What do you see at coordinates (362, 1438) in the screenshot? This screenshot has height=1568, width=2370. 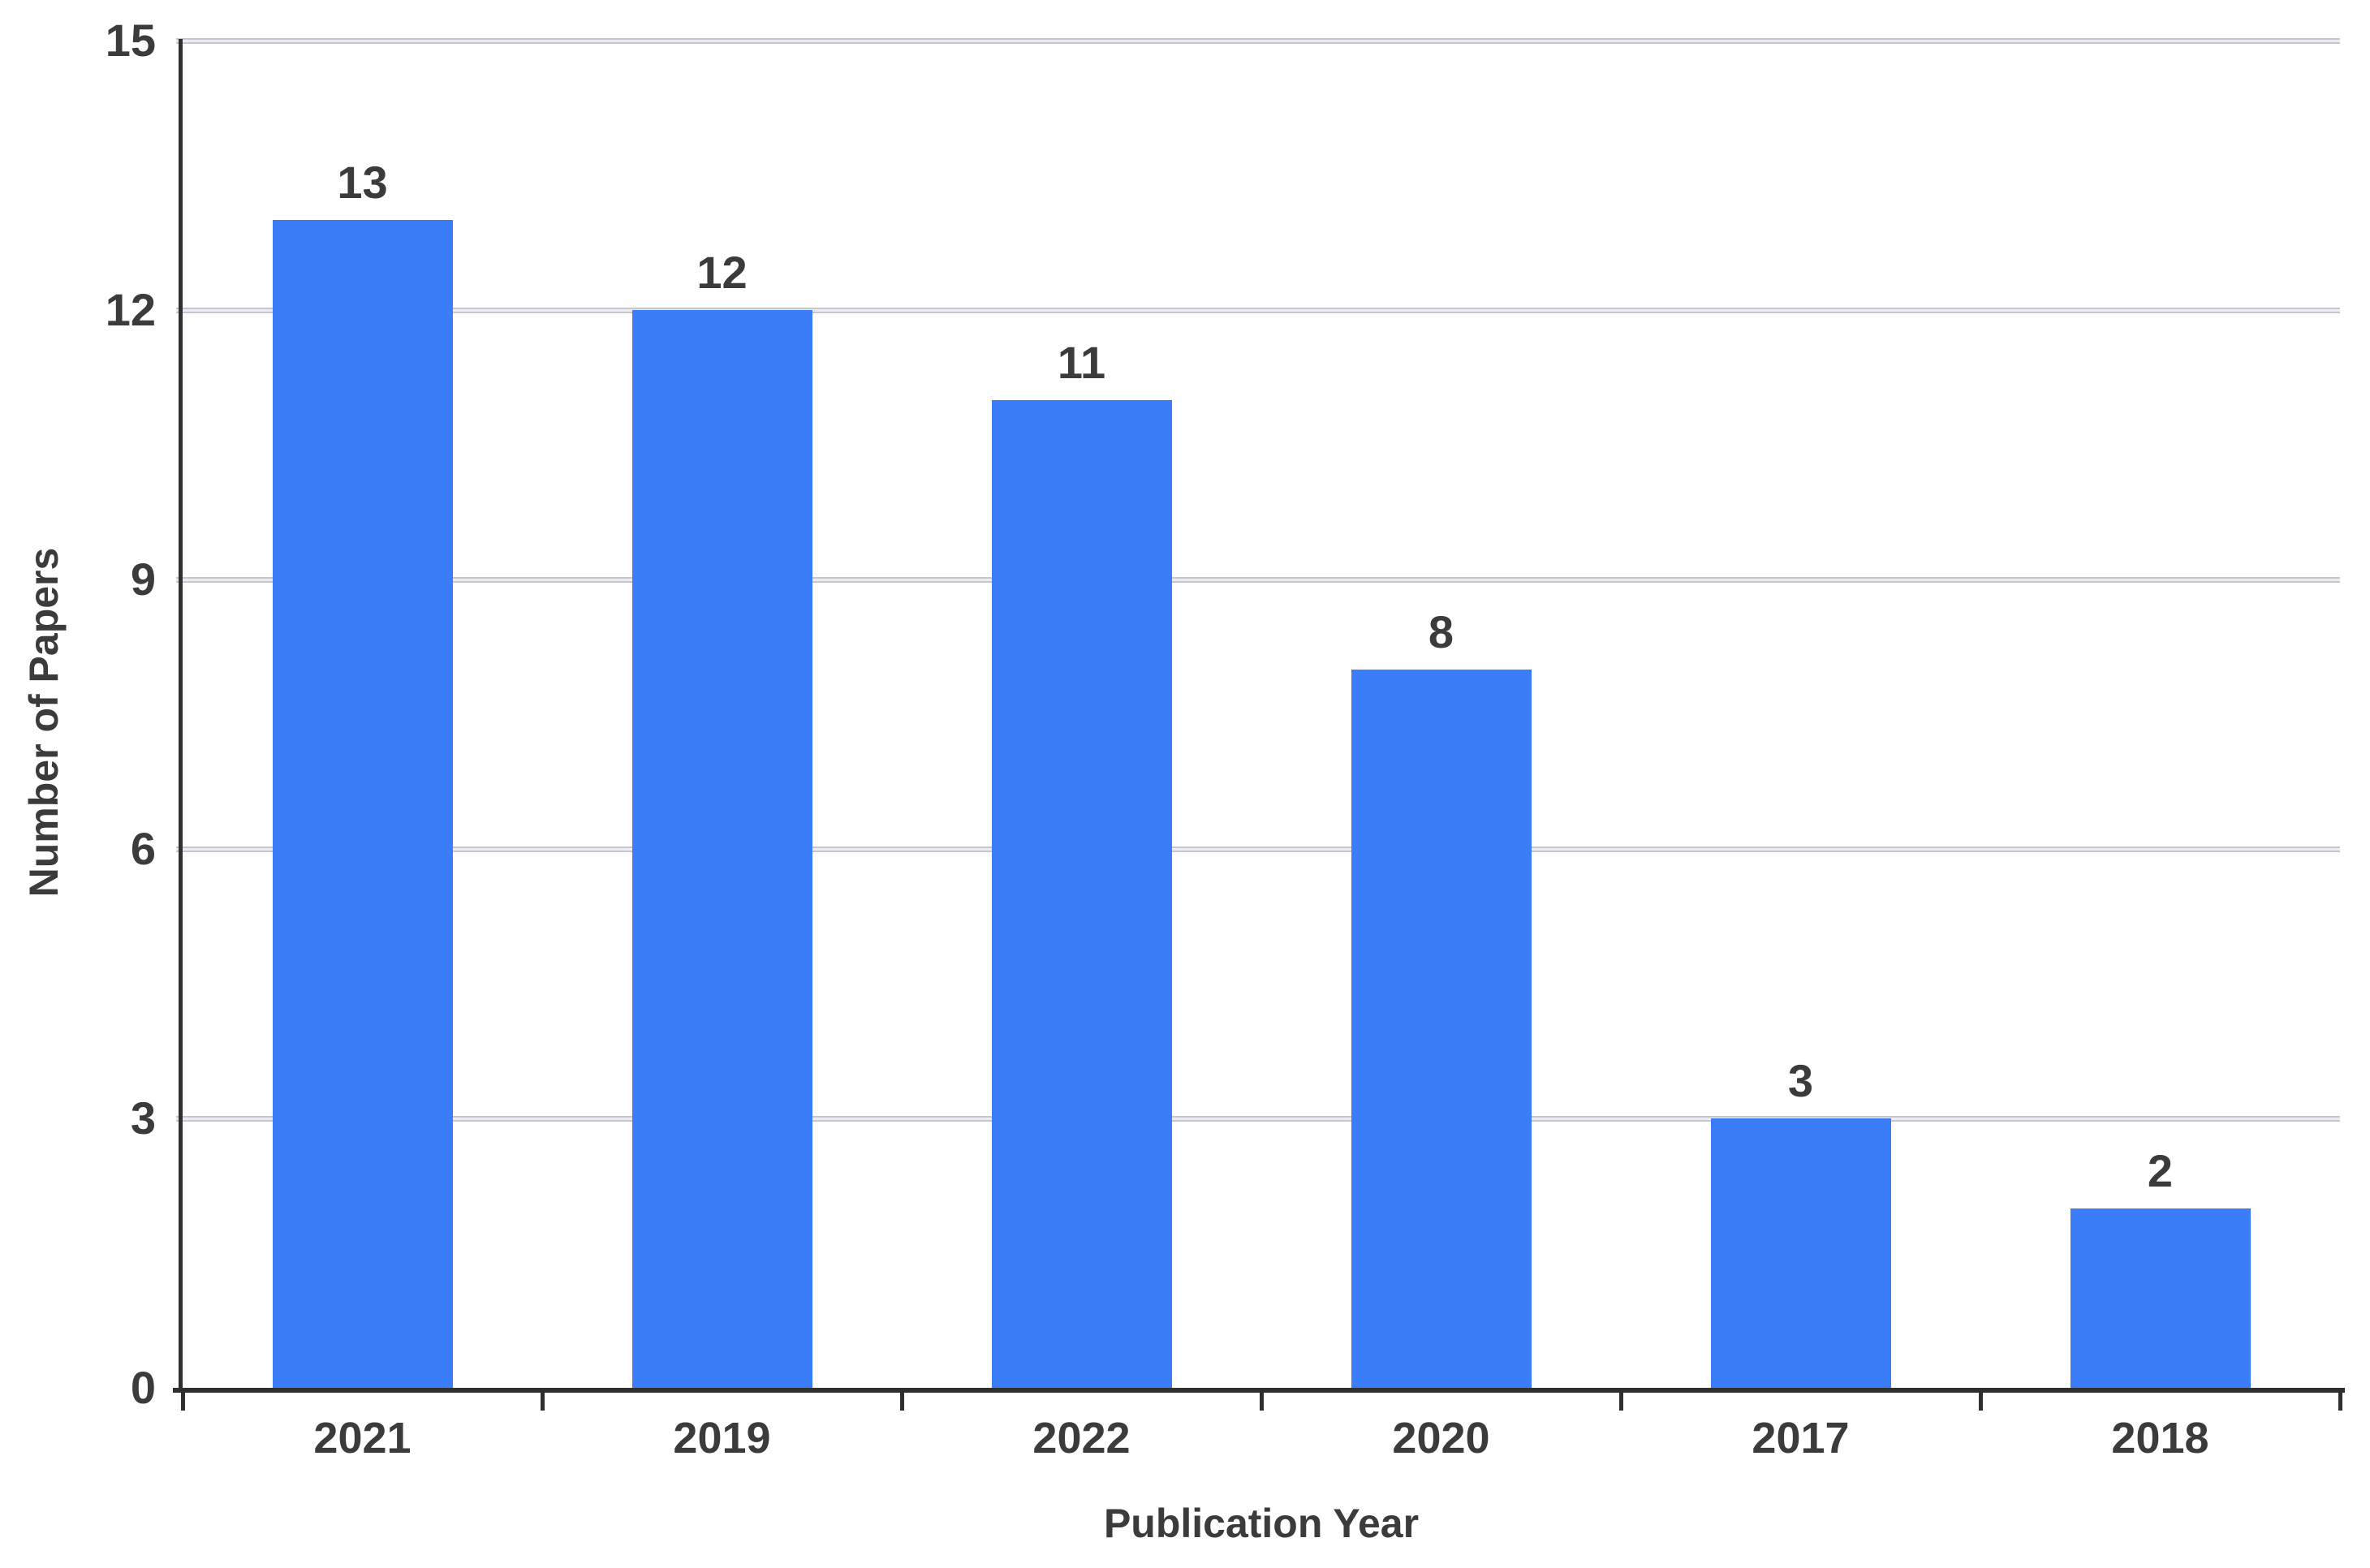 I see `x-axis-tick-label: 2021` at bounding box center [362, 1438].